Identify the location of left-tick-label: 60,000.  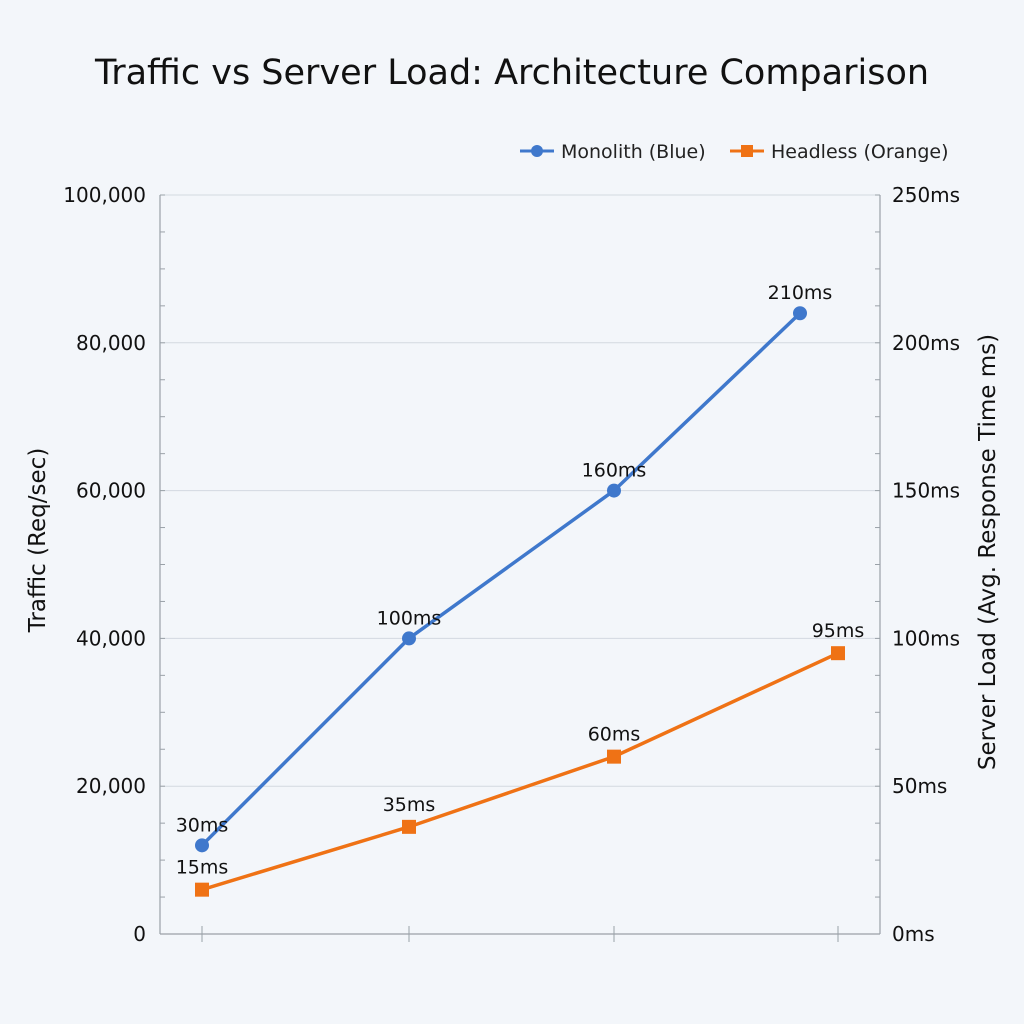
(111, 491).